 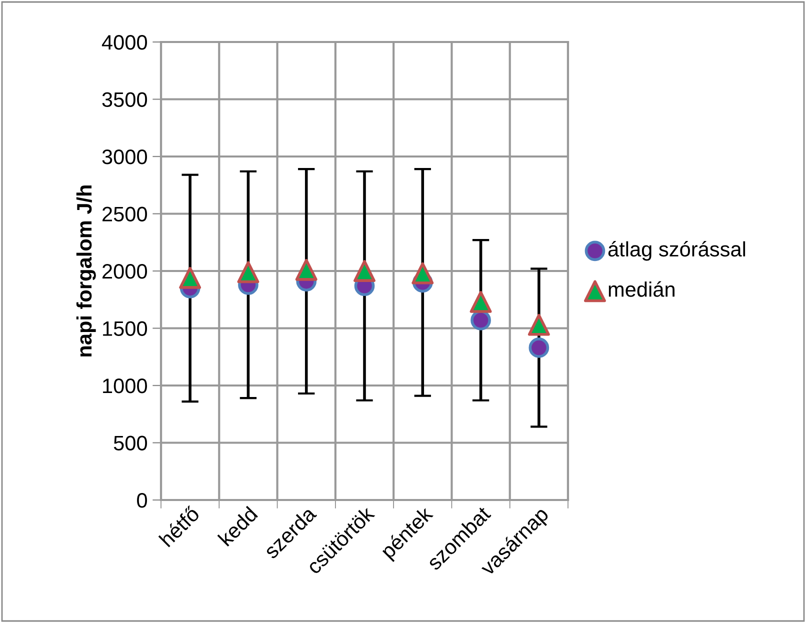 I want to click on legend-label: átlag szórással, so click(x=677, y=251).